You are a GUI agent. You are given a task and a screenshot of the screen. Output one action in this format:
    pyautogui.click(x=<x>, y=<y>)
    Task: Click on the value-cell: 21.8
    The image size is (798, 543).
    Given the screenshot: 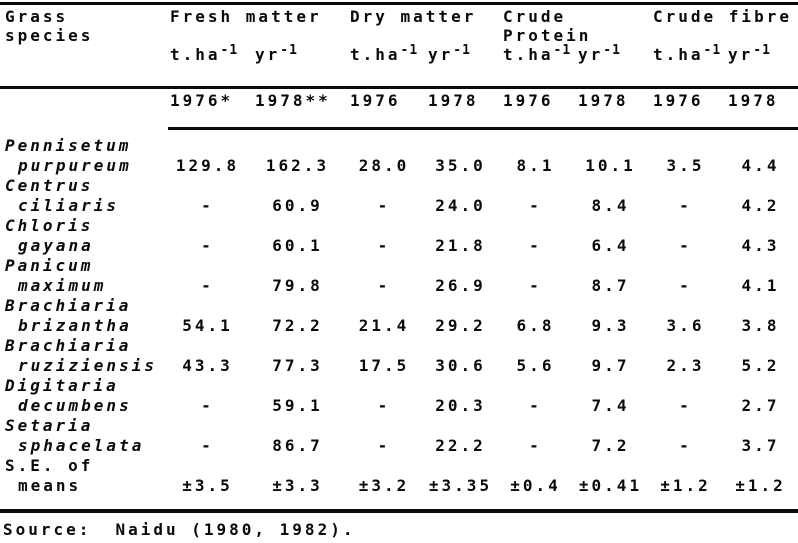 What is the action you would take?
    pyautogui.click(x=460, y=245)
    